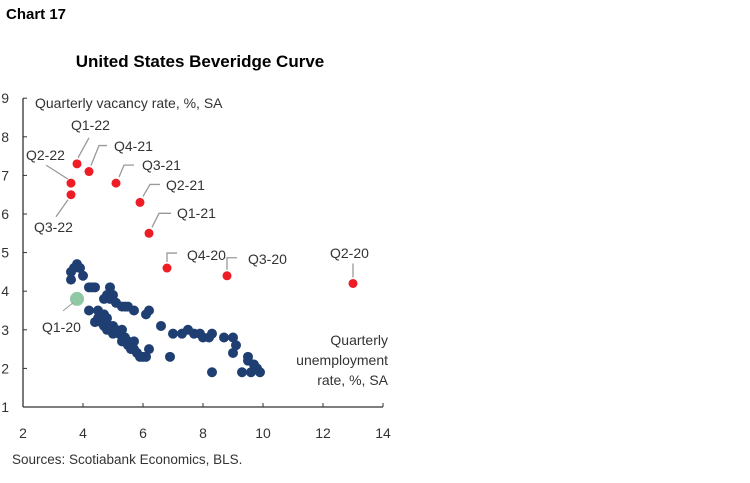  Describe the element at coordinates (263, 433) in the screenshot. I see `x-tick-label: 10` at that location.